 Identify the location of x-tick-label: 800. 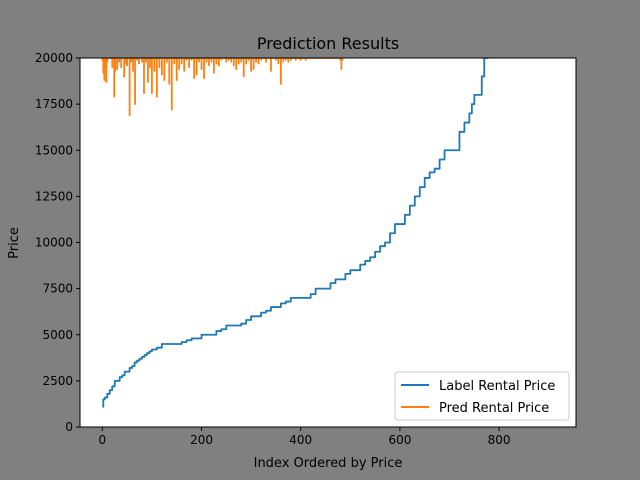
(499, 440).